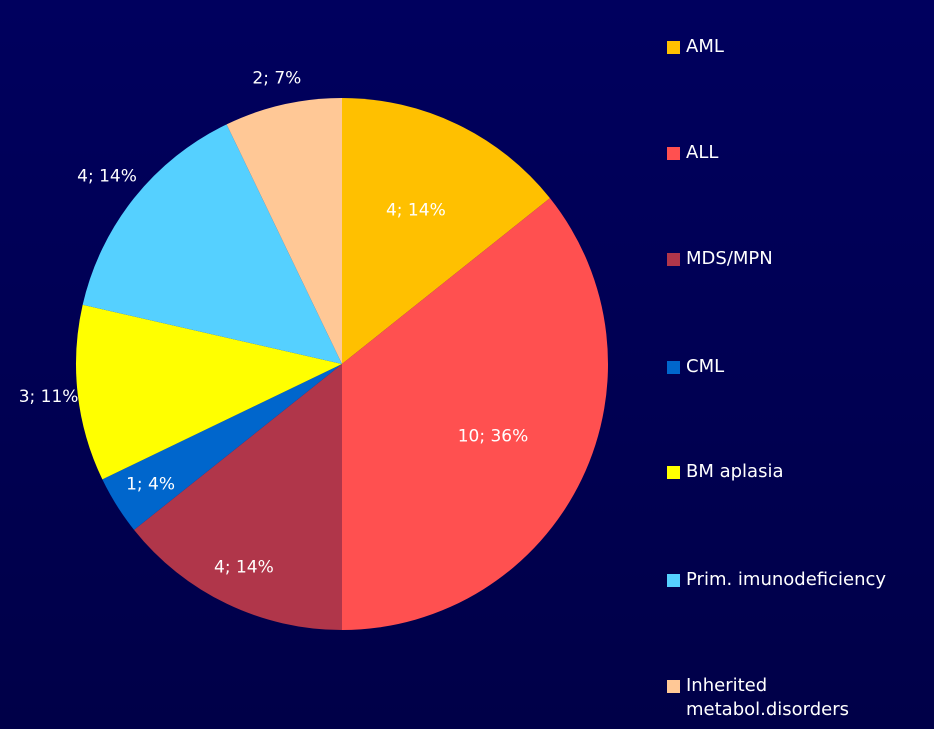  I want to click on legend-item: BM aplasia, so click(799, 472).